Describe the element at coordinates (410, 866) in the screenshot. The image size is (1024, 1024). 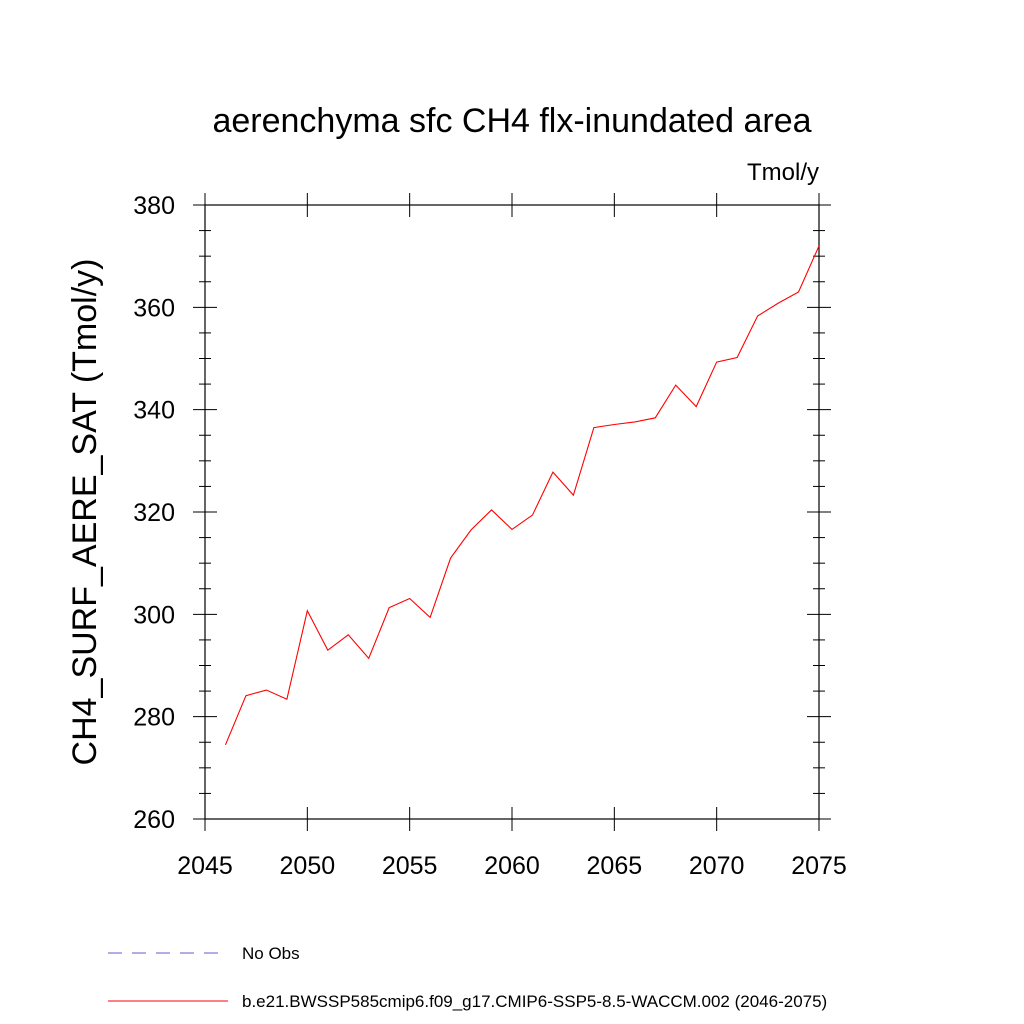
I see `x-tick-label: 2055` at that location.